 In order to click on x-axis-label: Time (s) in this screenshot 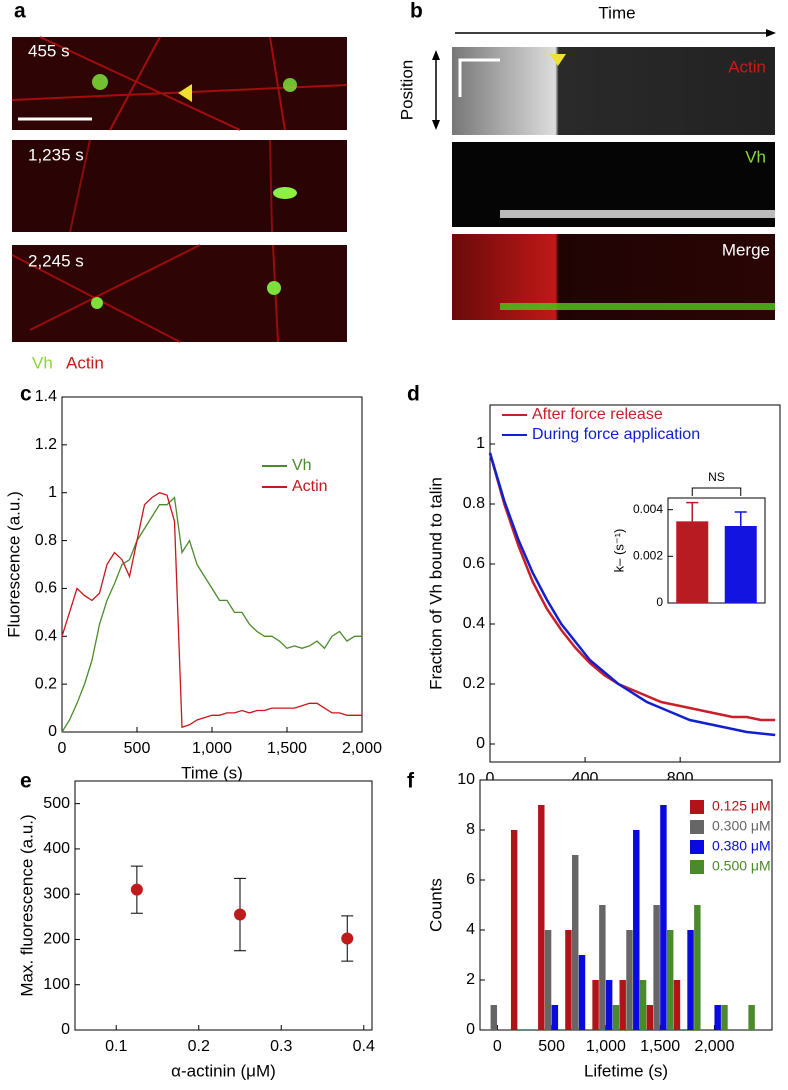, I will do `click(212, 772)`.